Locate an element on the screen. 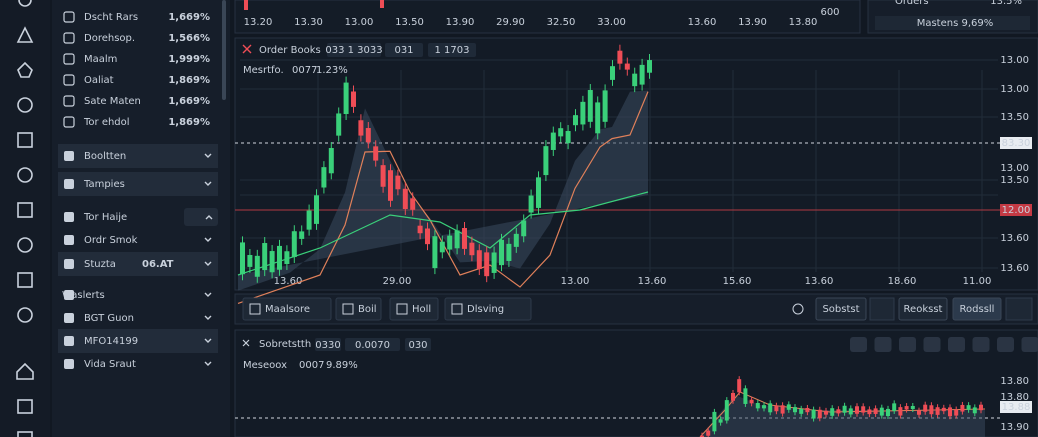  scrollbar is located at coordinates (224, 50).